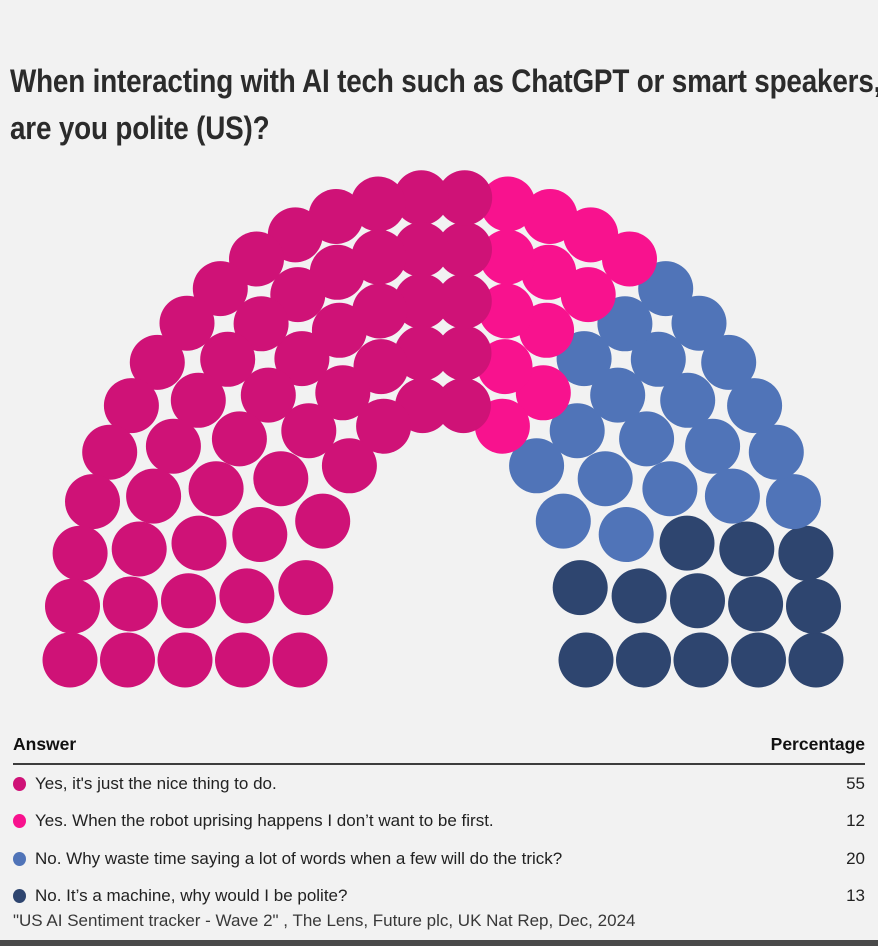 The image size is (878, 946). Describe the element at coordinates (855, 896) in the screenshot. I see `percentage-value: 13` at that location.